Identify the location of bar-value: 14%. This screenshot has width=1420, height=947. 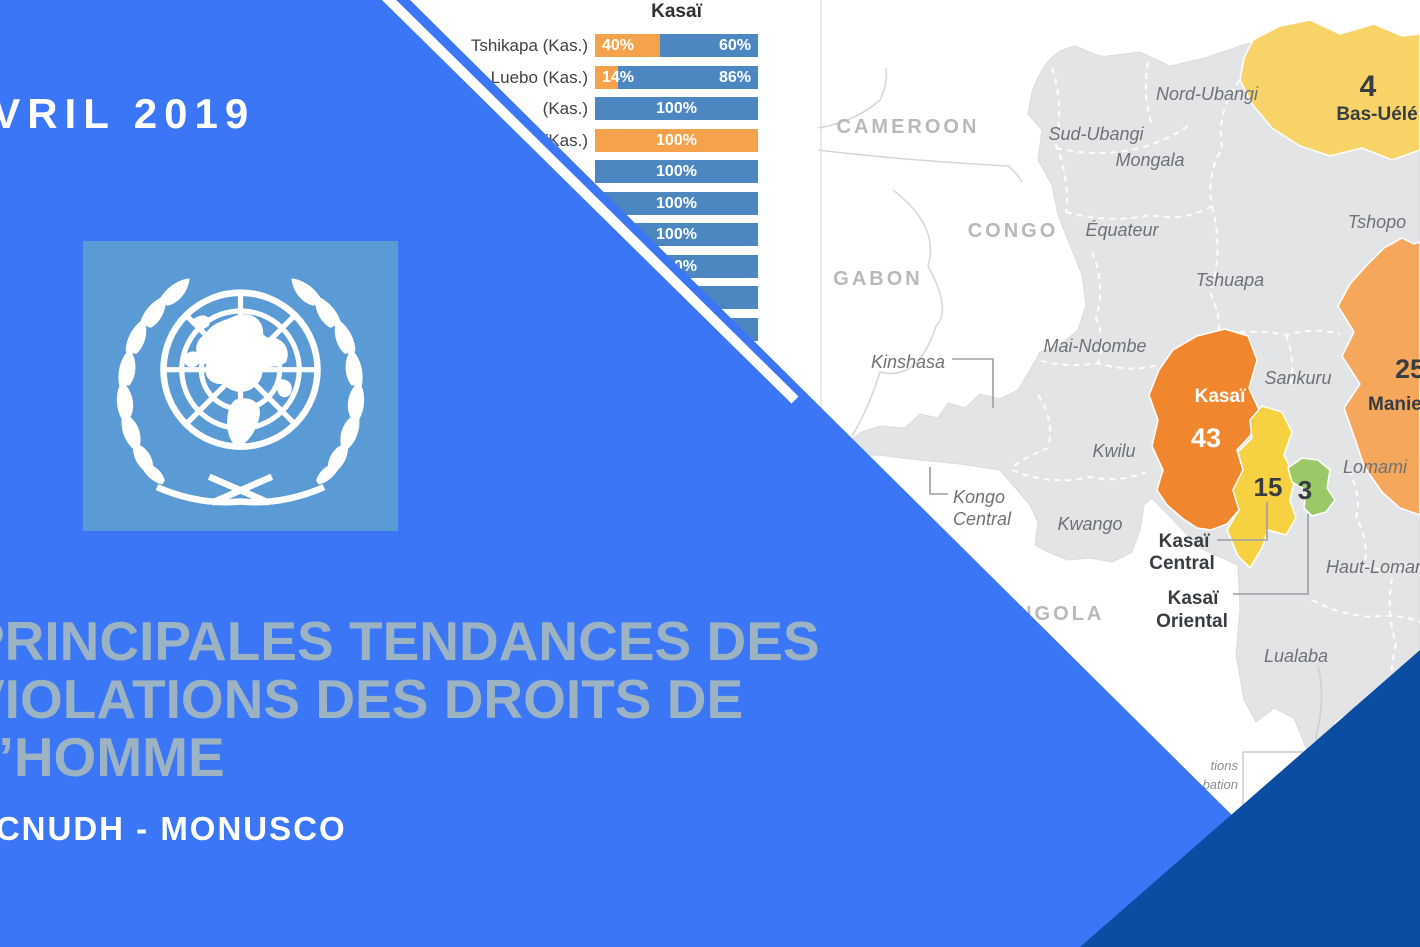
(618, 77).